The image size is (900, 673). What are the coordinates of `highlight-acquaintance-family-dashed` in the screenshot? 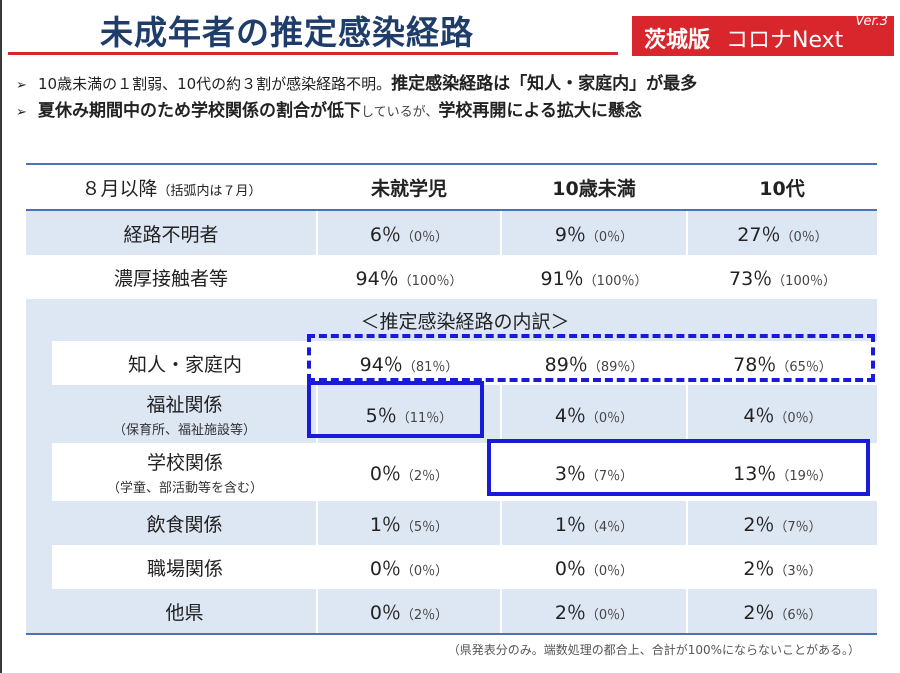 It's located at (591, 358).